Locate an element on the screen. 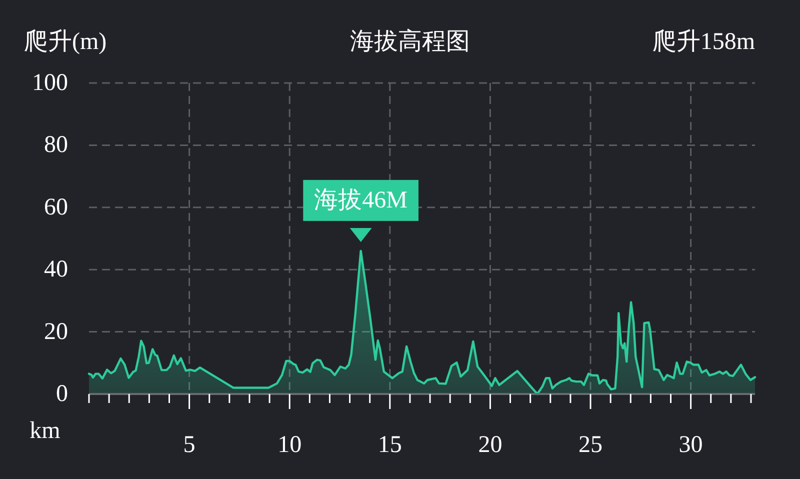 The height and width of the screenshot is (479, 800). x-tick-label: 20 is located at coordinates (490, 445).